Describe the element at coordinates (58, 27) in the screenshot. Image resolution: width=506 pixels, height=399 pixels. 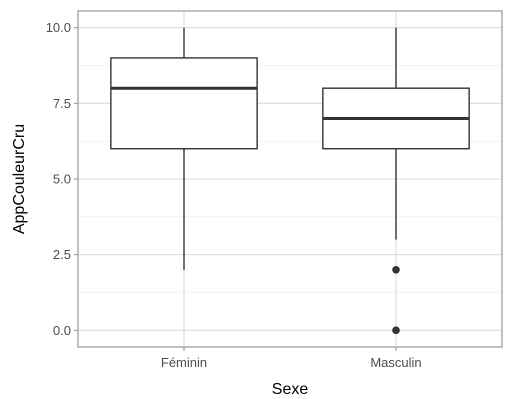
I see `y-tick-label: 10.0` at that location.